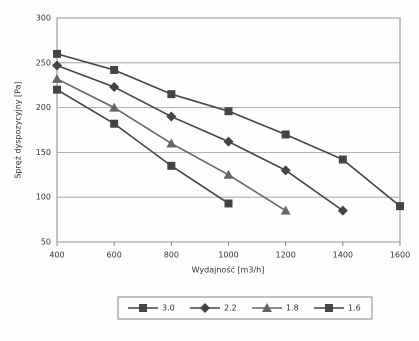 Image resolution: width=419 pixels, height=341 pixels. I want to click on y-tick-label: 300, so click(43, 18).